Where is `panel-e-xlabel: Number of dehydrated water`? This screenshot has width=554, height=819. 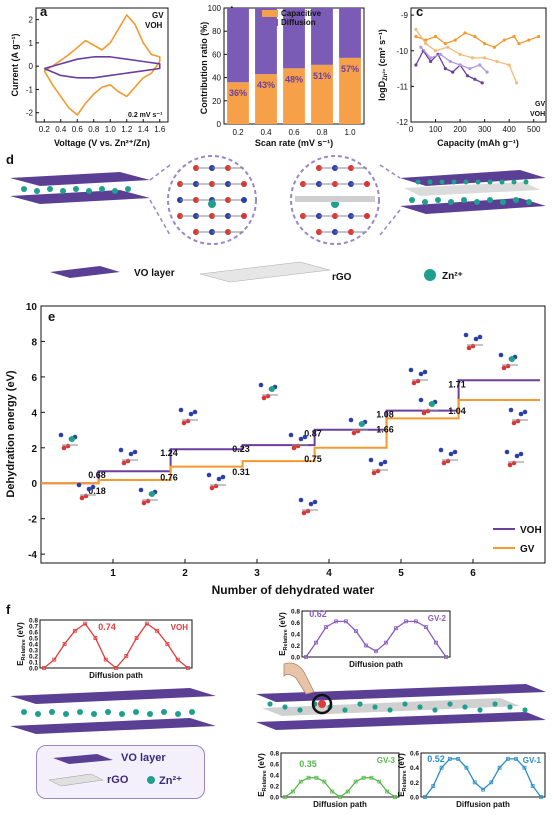 panel-e-xlabel: Number of dehydrated water is located at coordinates (293, 590).